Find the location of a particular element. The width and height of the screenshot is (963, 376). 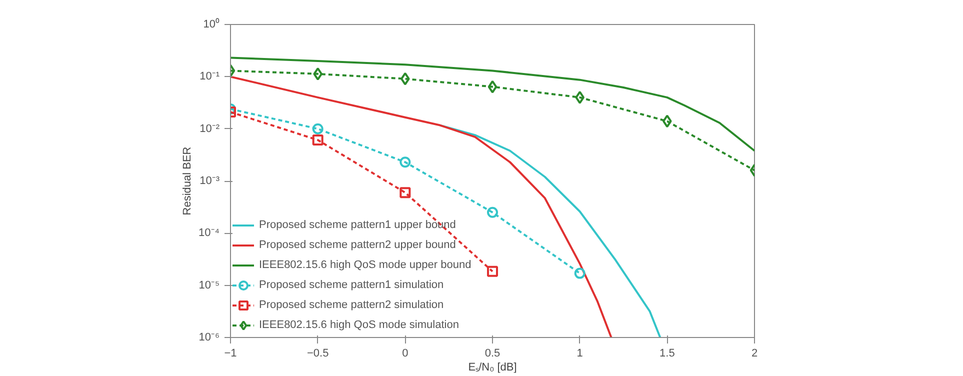

x-tick-label: 1.5 is located at coordinates (667, 354).